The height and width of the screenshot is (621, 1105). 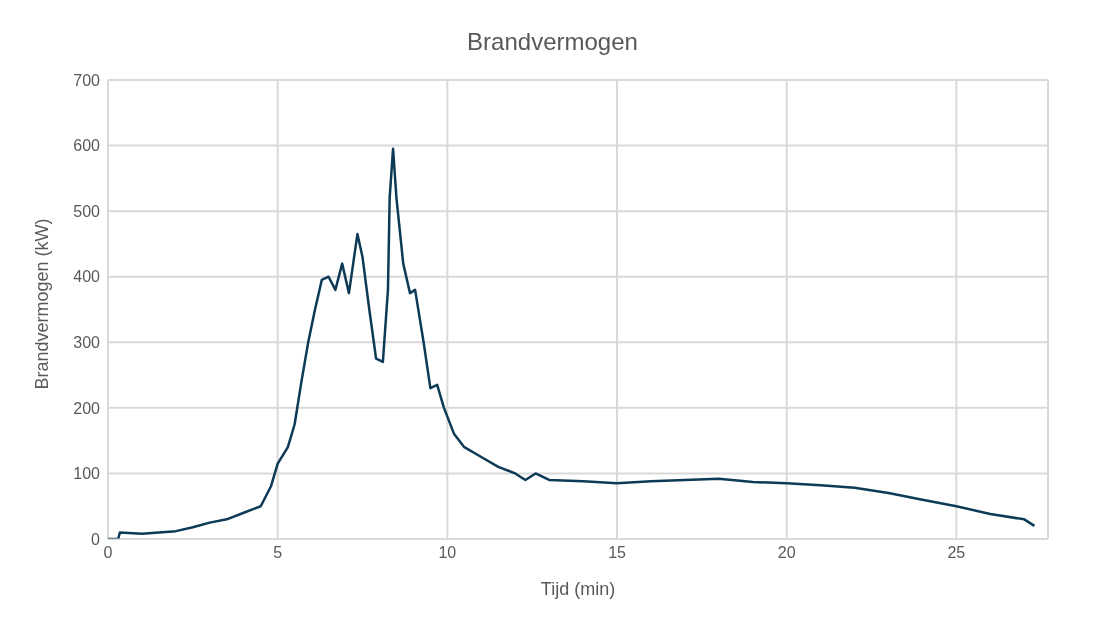 What do you see at coordinates (108, 553) in the screenshot?
I see `x-tick-label: 0` at bounding box center [108, 553].